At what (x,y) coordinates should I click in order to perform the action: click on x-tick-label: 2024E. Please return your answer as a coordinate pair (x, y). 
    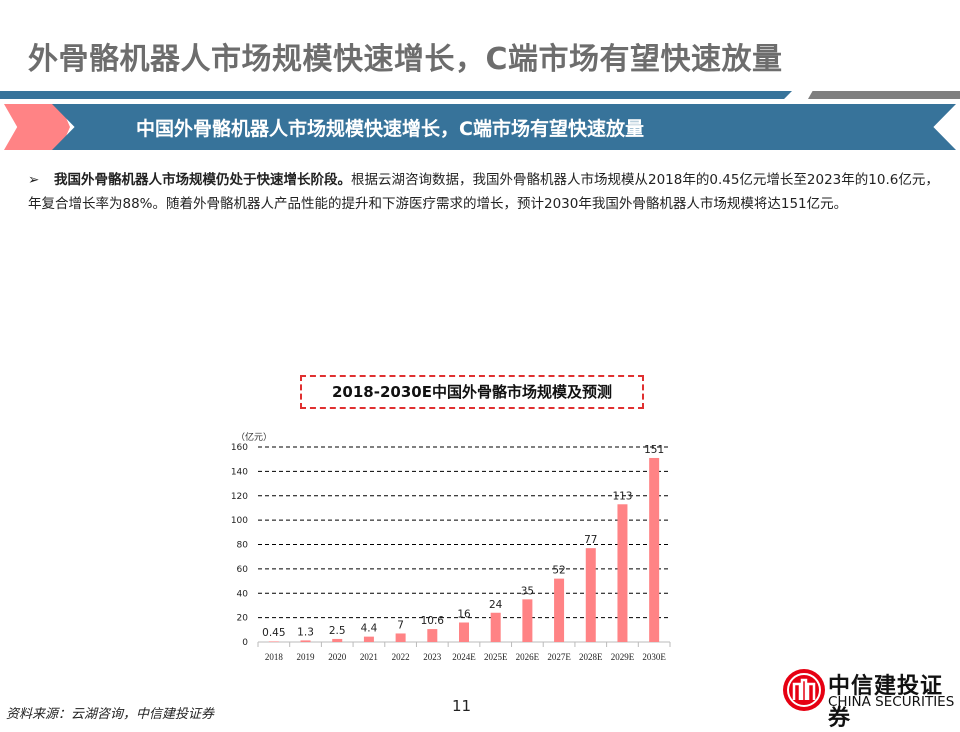
    Looking at the image, I should click on (464, 657).